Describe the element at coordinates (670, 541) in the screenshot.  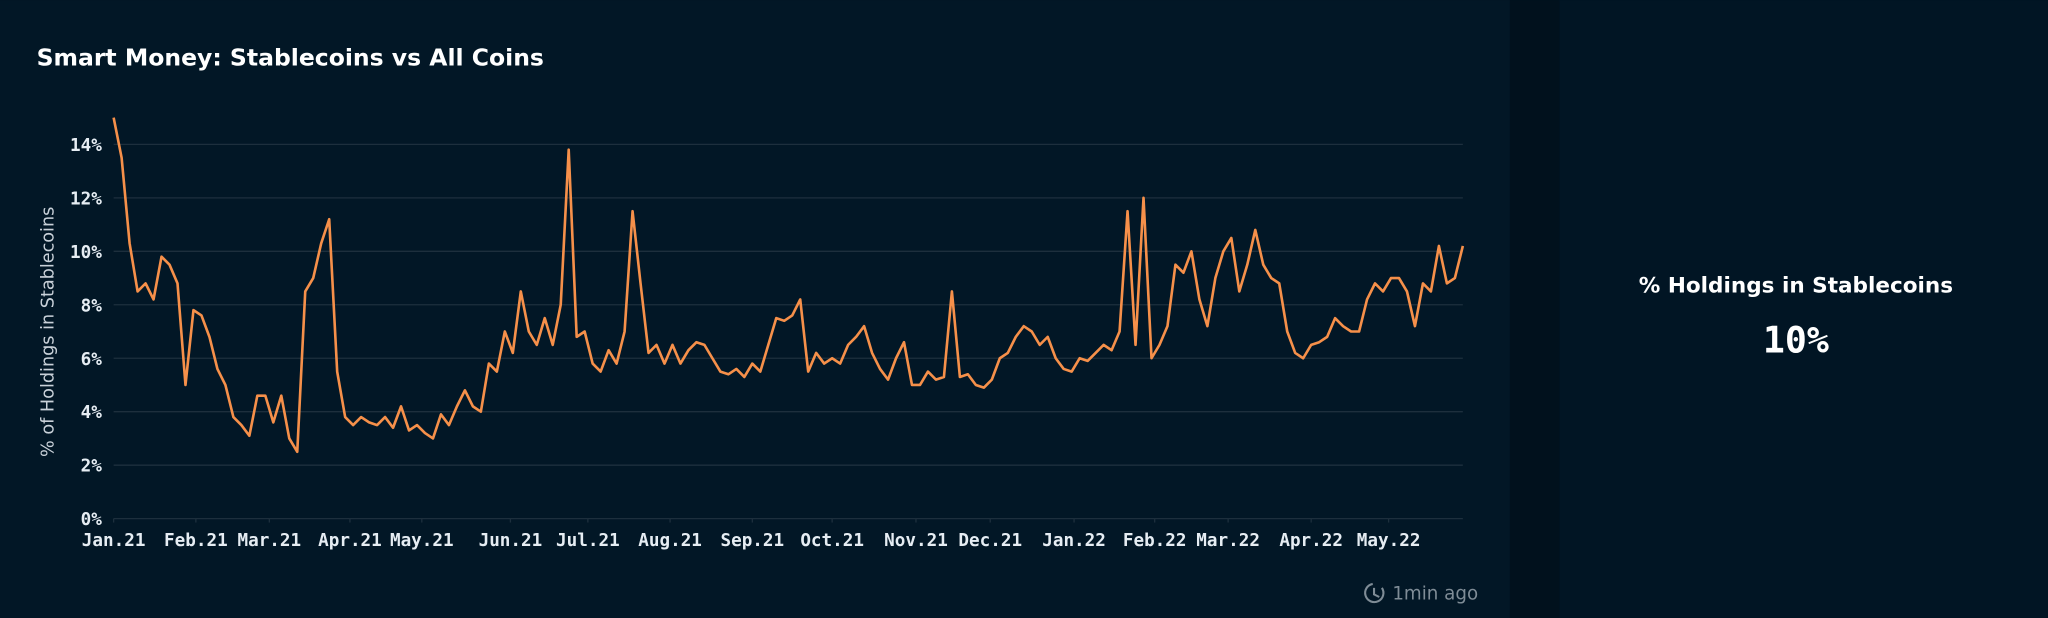
I see `x-tick-label: Aug.21` at that location.